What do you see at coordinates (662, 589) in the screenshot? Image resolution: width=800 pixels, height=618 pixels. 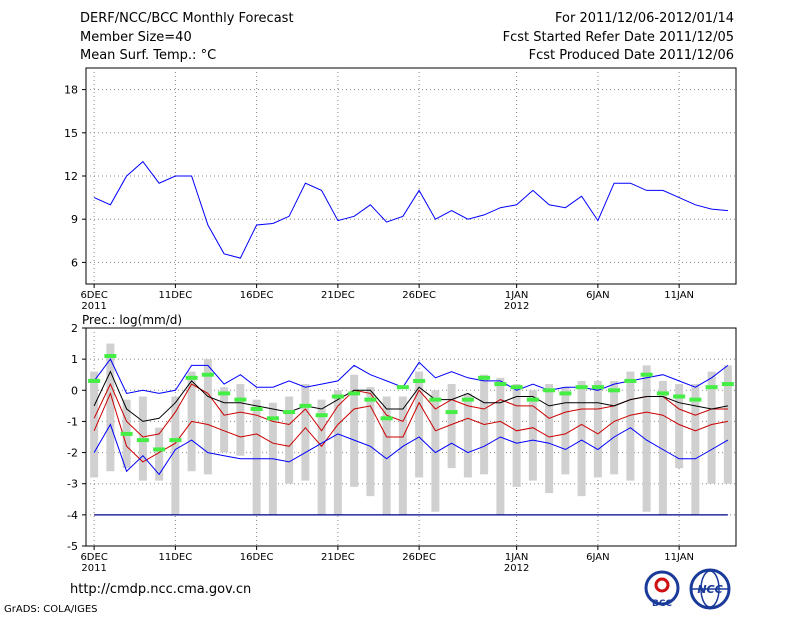 I see `bcc-logo: BCC` at bounding box center [662, 589].